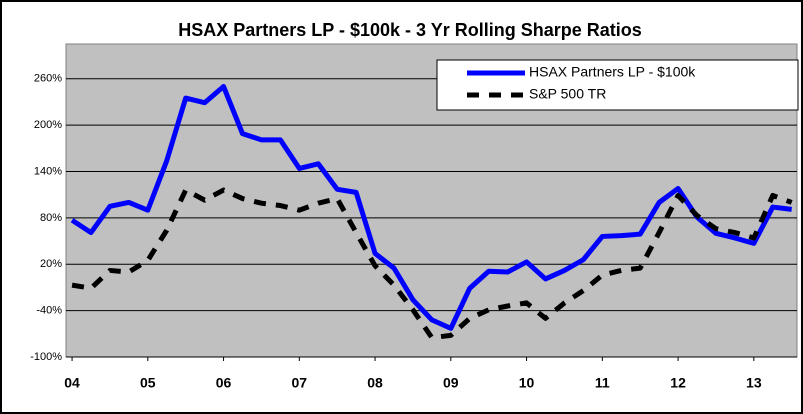 This screenshot has width=803, height=414. Describe the element at coordinates (51, 264) in the screenshot. I see `y-tick-label: 20%` at that location.